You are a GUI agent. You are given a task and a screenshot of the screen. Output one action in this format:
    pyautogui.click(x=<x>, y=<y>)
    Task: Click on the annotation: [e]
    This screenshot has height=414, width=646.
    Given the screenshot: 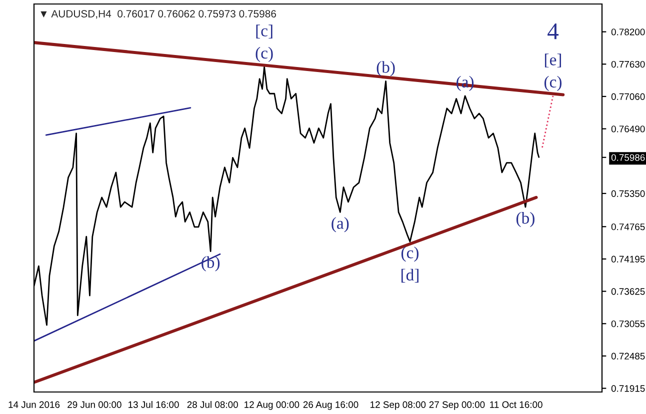 What is the action you would take?
    pyautogui.click(x=552, y=61)
    